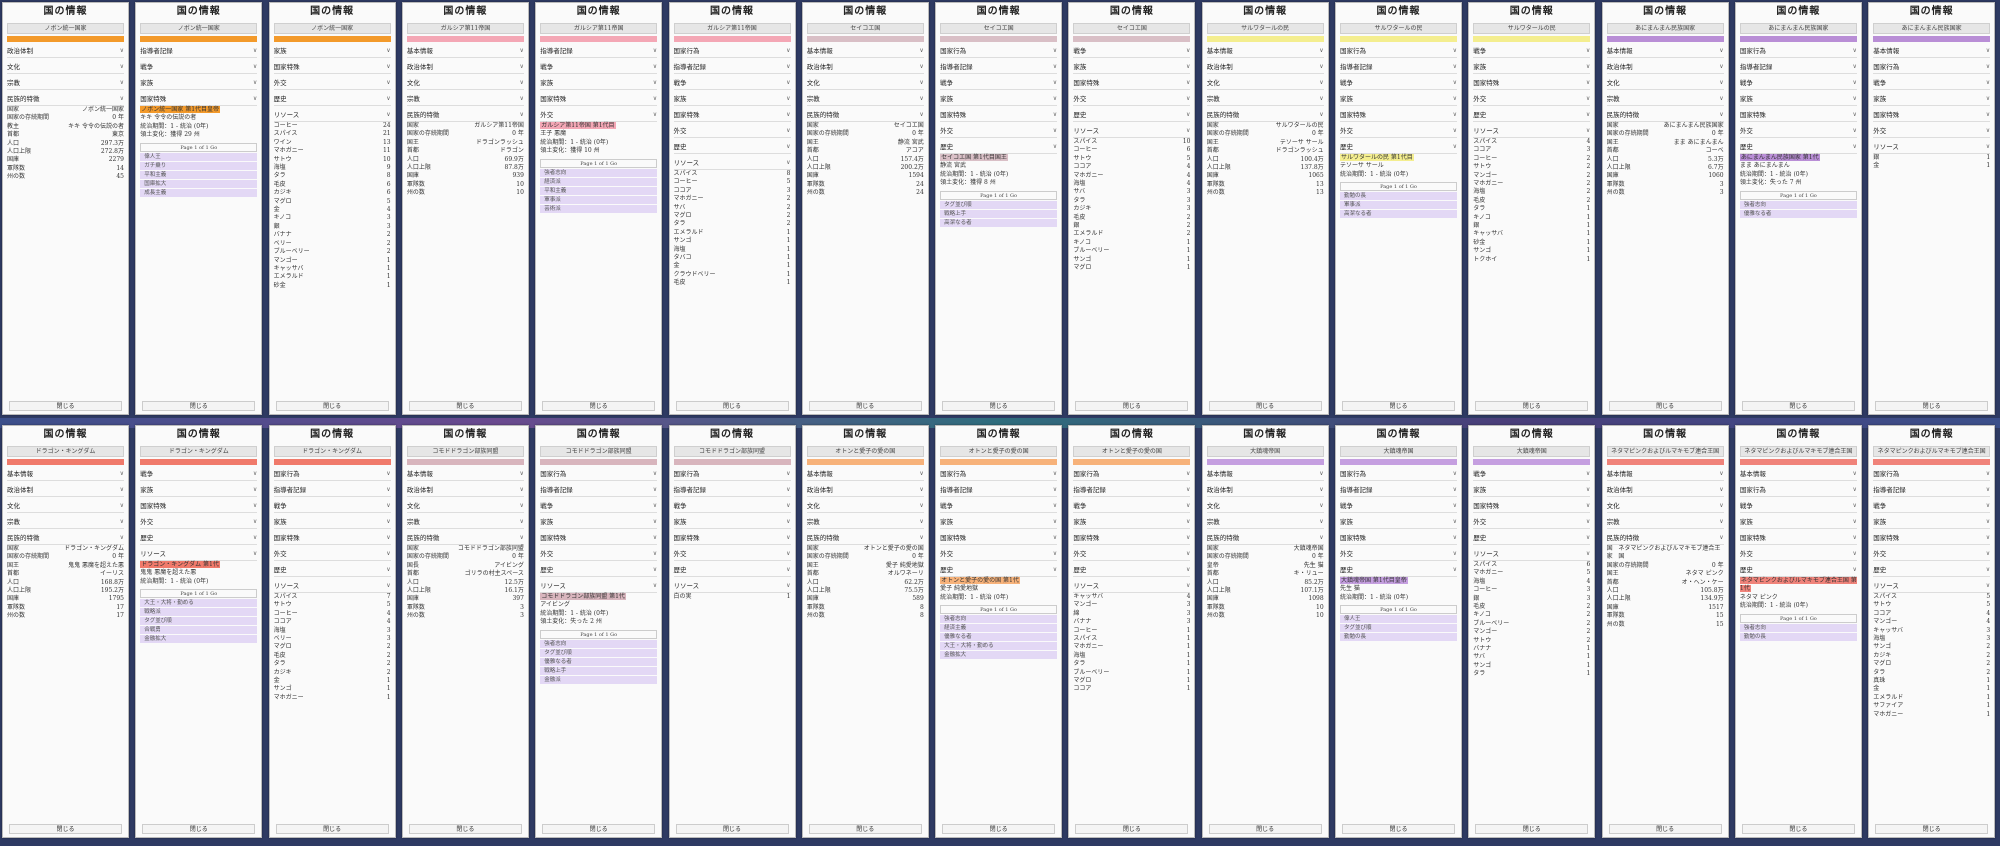 The image size is (2000, 846). I want to click on trait-tag: 偉人王, so click(1398, 619).